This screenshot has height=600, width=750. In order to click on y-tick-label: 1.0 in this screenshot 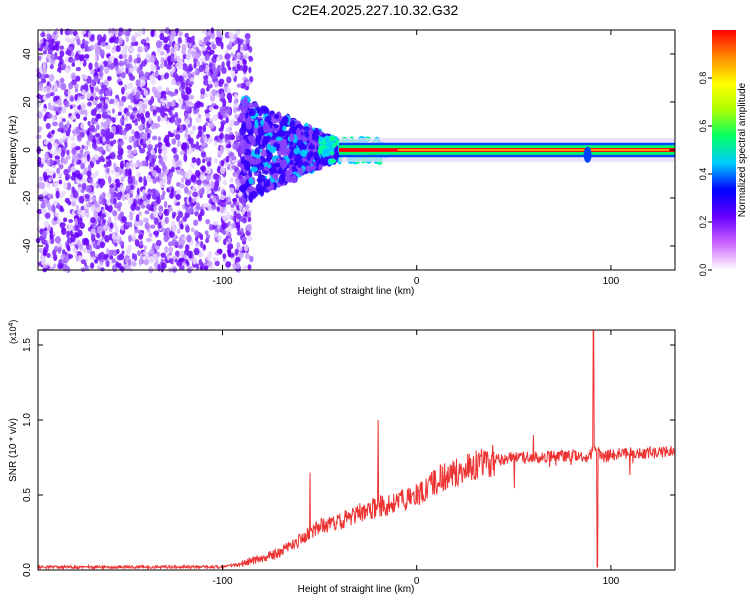, I will do `click(27, 420)`.